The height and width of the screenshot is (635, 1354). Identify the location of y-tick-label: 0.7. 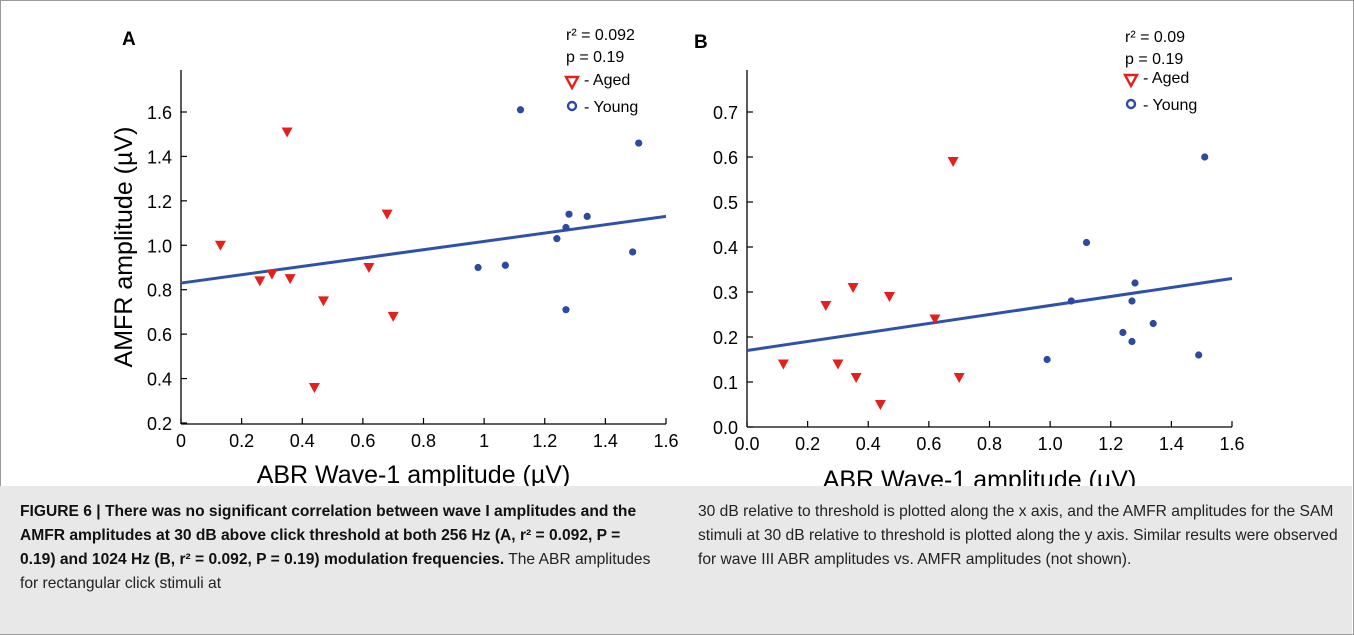
(725, 113).